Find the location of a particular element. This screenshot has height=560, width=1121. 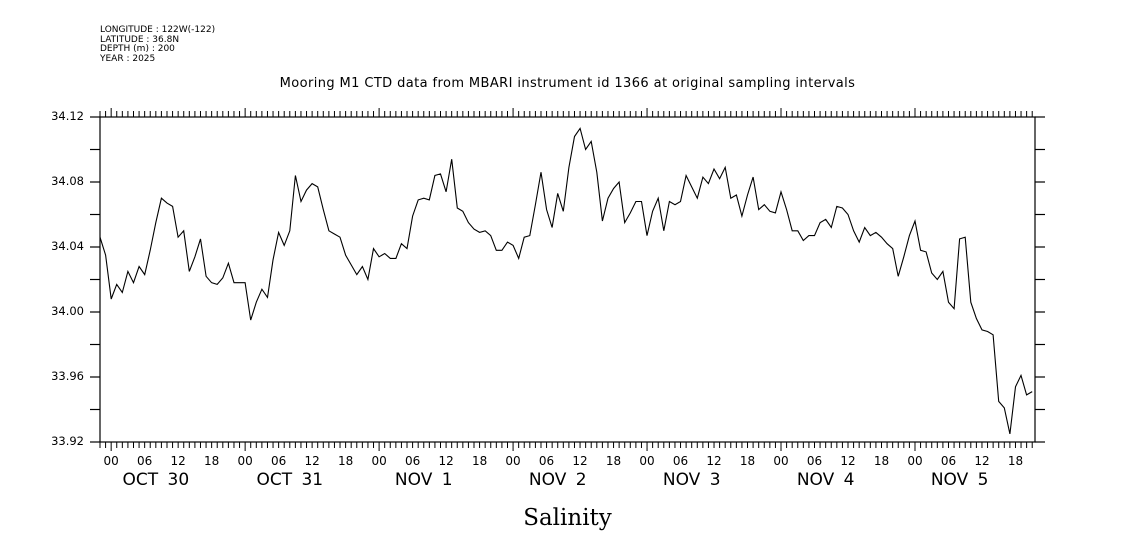

latitude-label: LATITUDE : 36.8N is located at coordinates (140, 39).